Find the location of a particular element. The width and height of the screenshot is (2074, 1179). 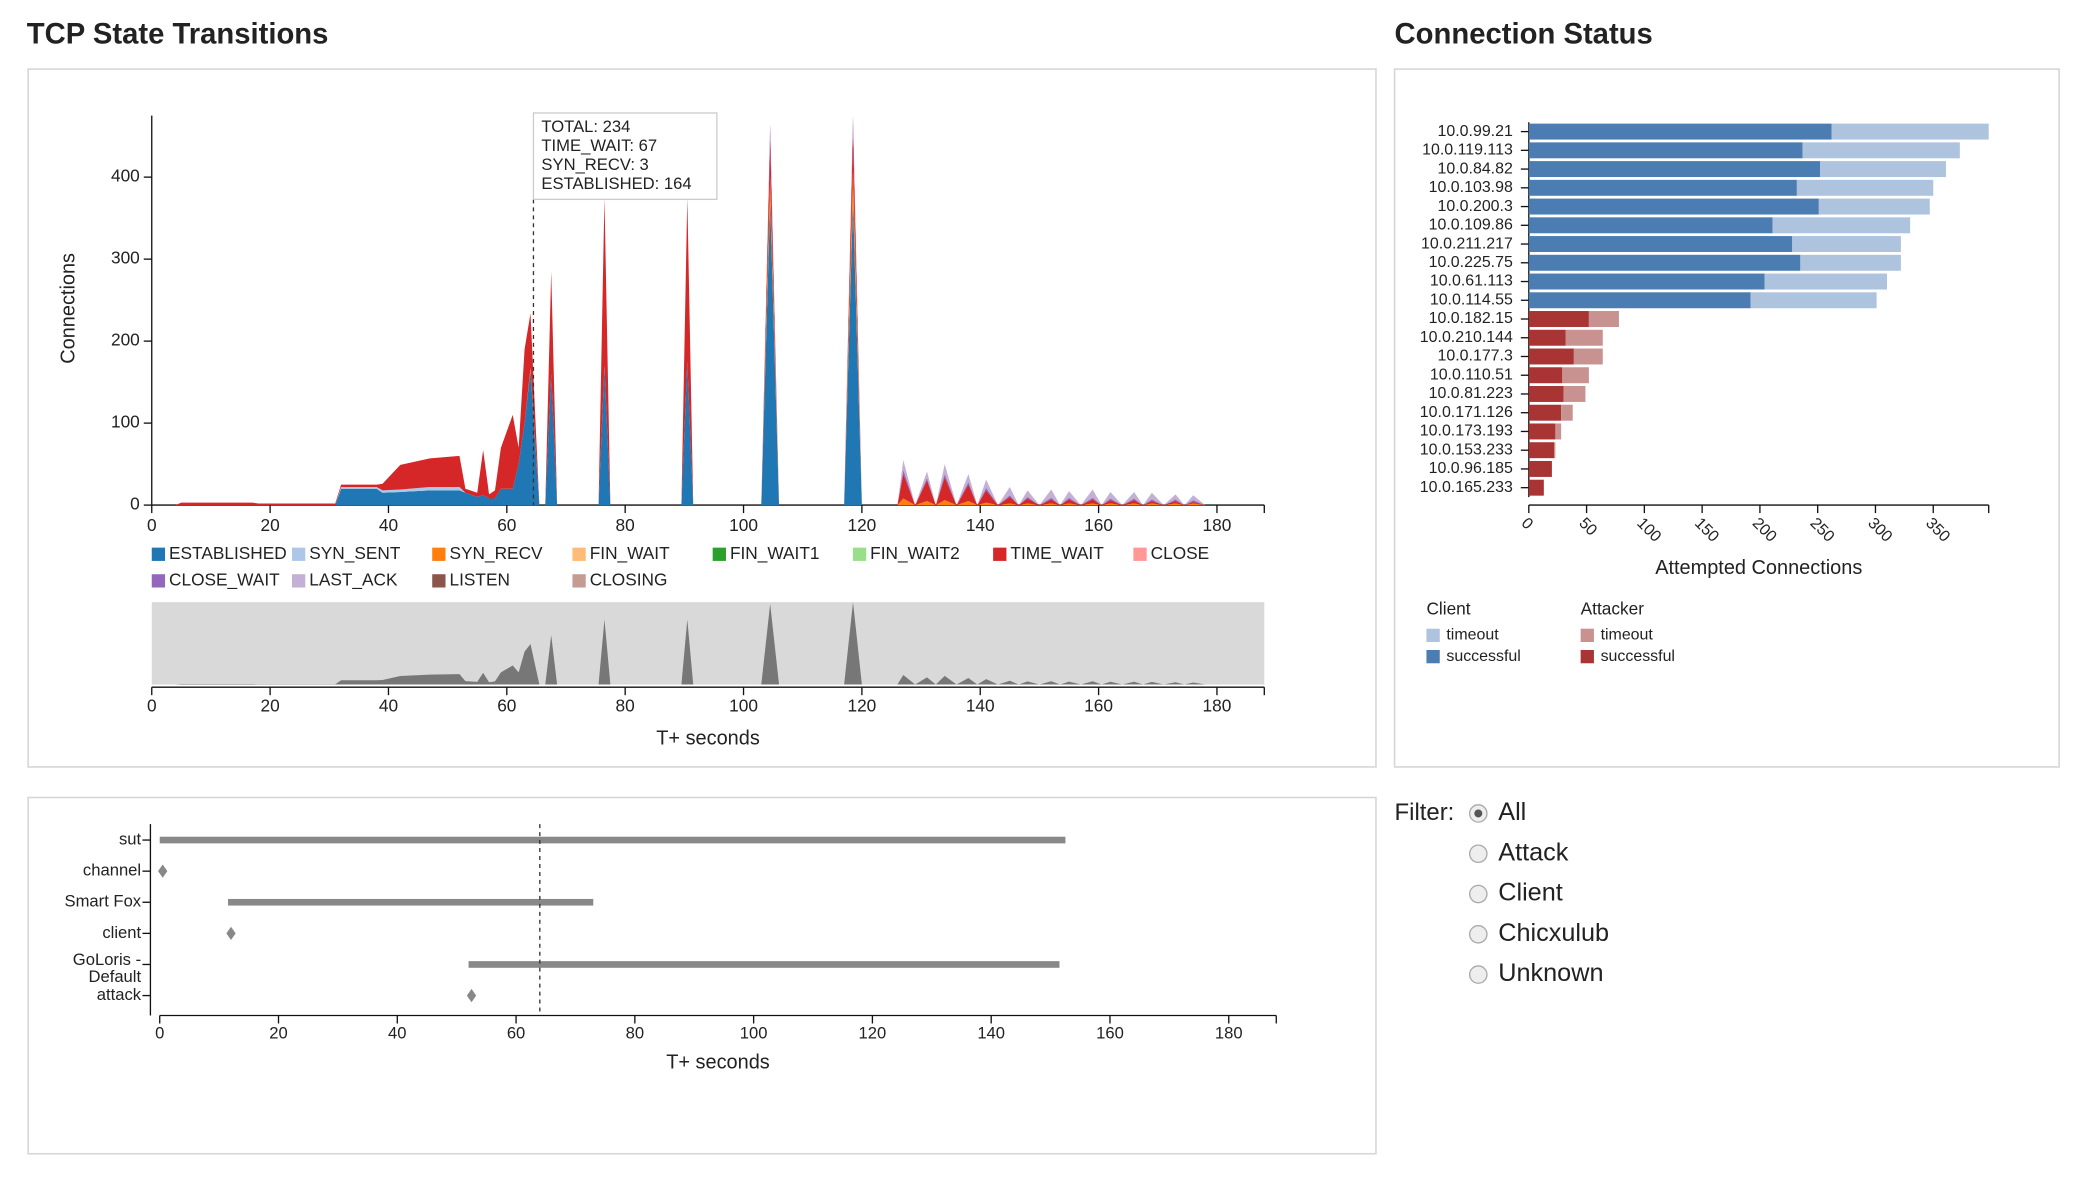

radio-option: Client is located at coordinates (1515, 893).